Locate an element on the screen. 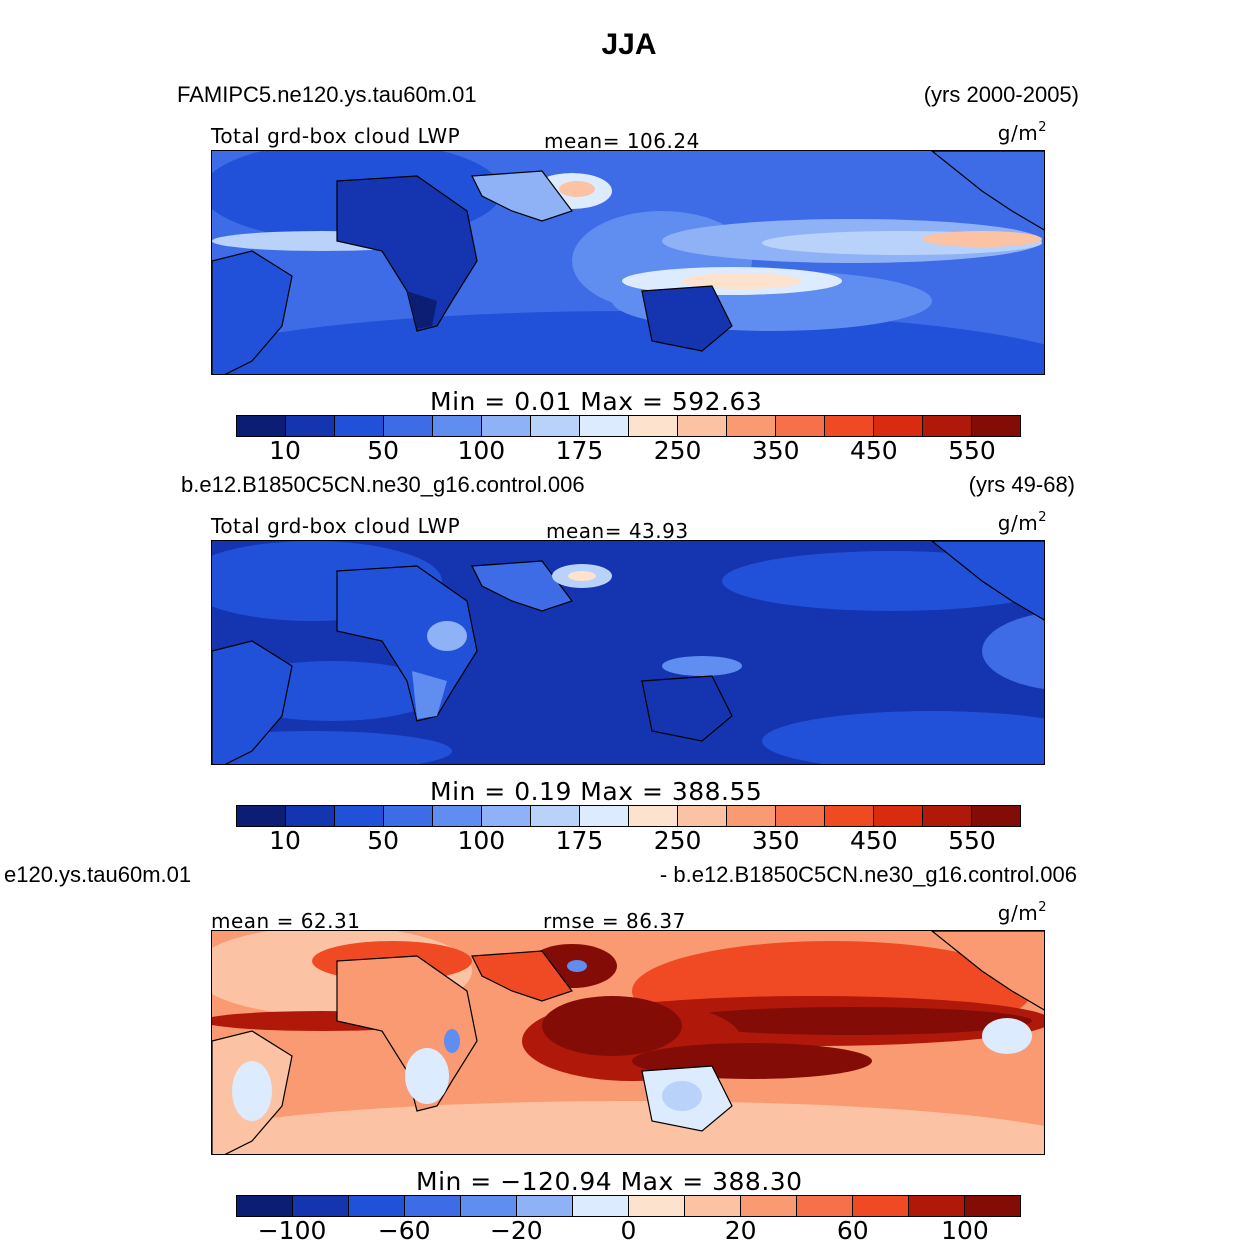 This screenshot has height=1256, width=1258. panel3-africa-negative is located at coordinates (452, 1041).